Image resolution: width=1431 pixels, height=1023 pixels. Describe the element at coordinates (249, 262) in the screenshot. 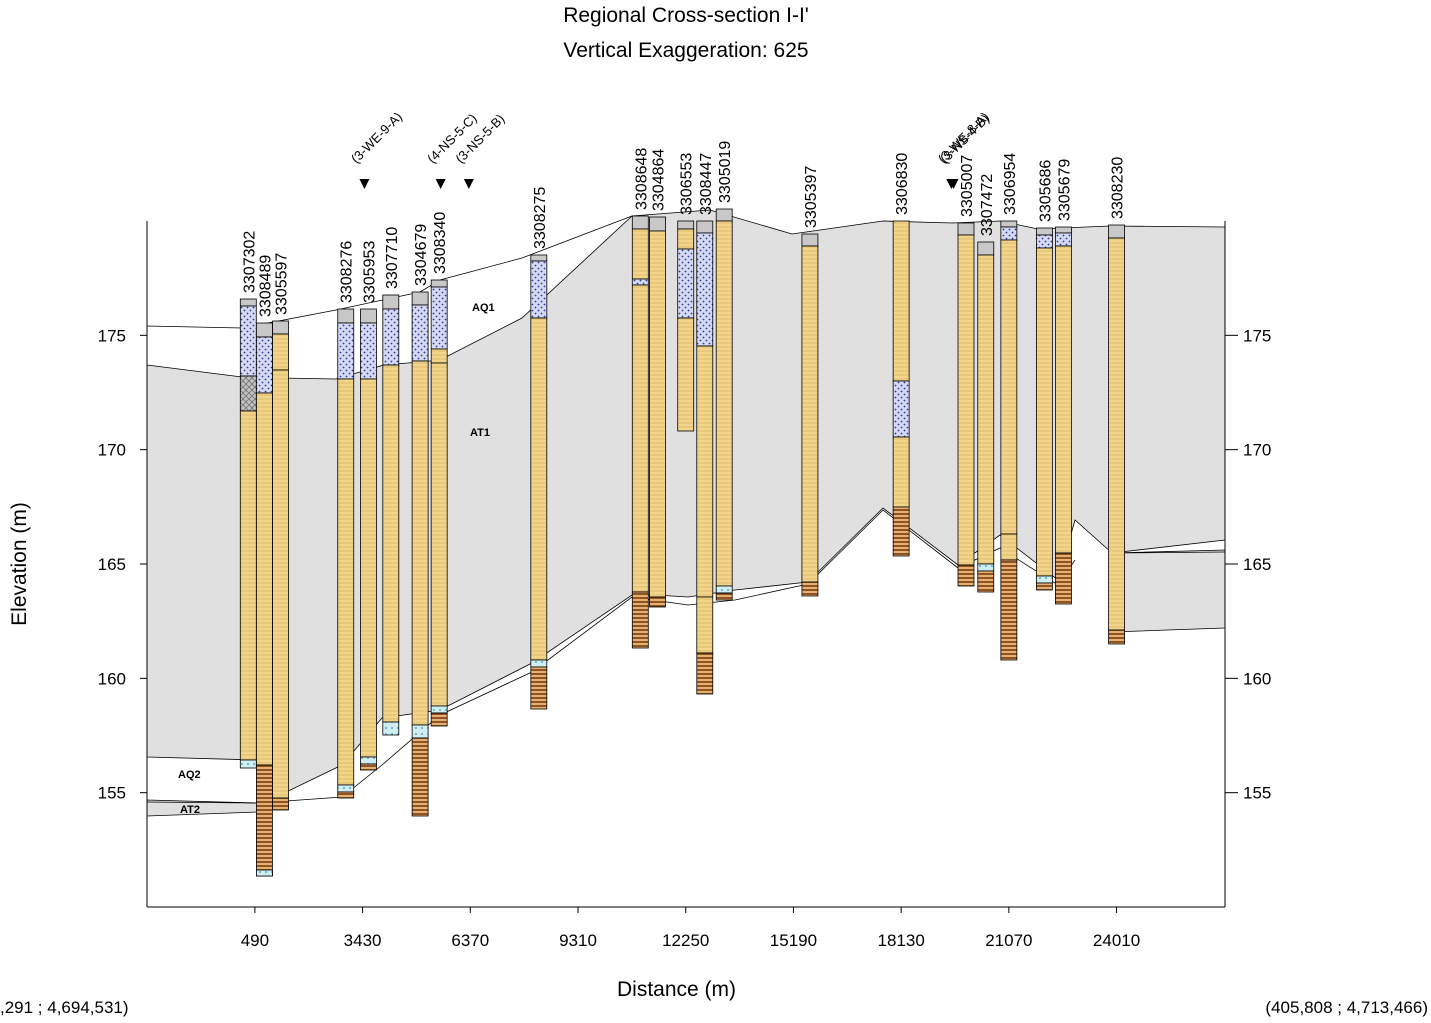

I see `well-id-label: 3307302` at that location.